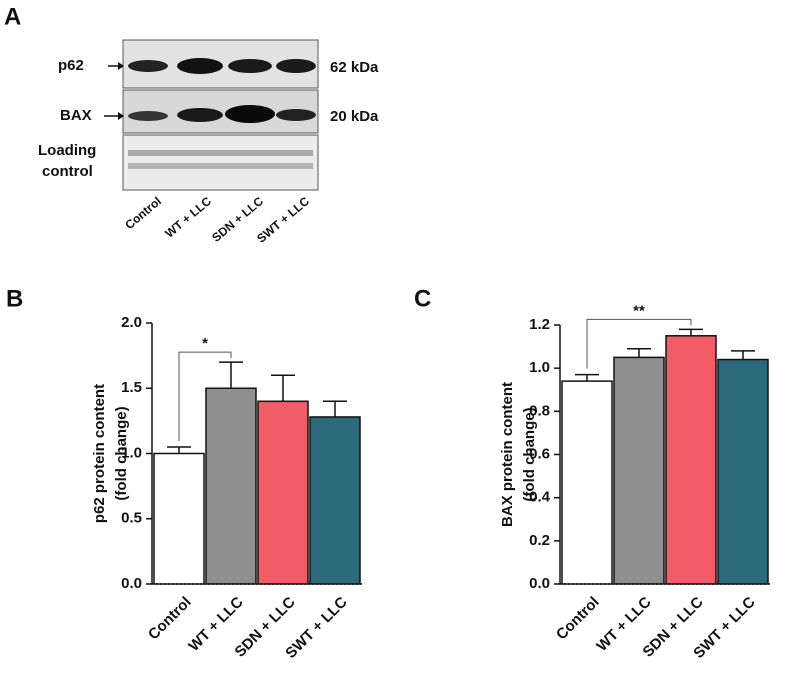 The height and width of the screenshot is (681, 800). What do you see at coordinates (188, 217) in the screenshot?
I see `lane-label: WT + LLC` at bounding box center [188, 217].